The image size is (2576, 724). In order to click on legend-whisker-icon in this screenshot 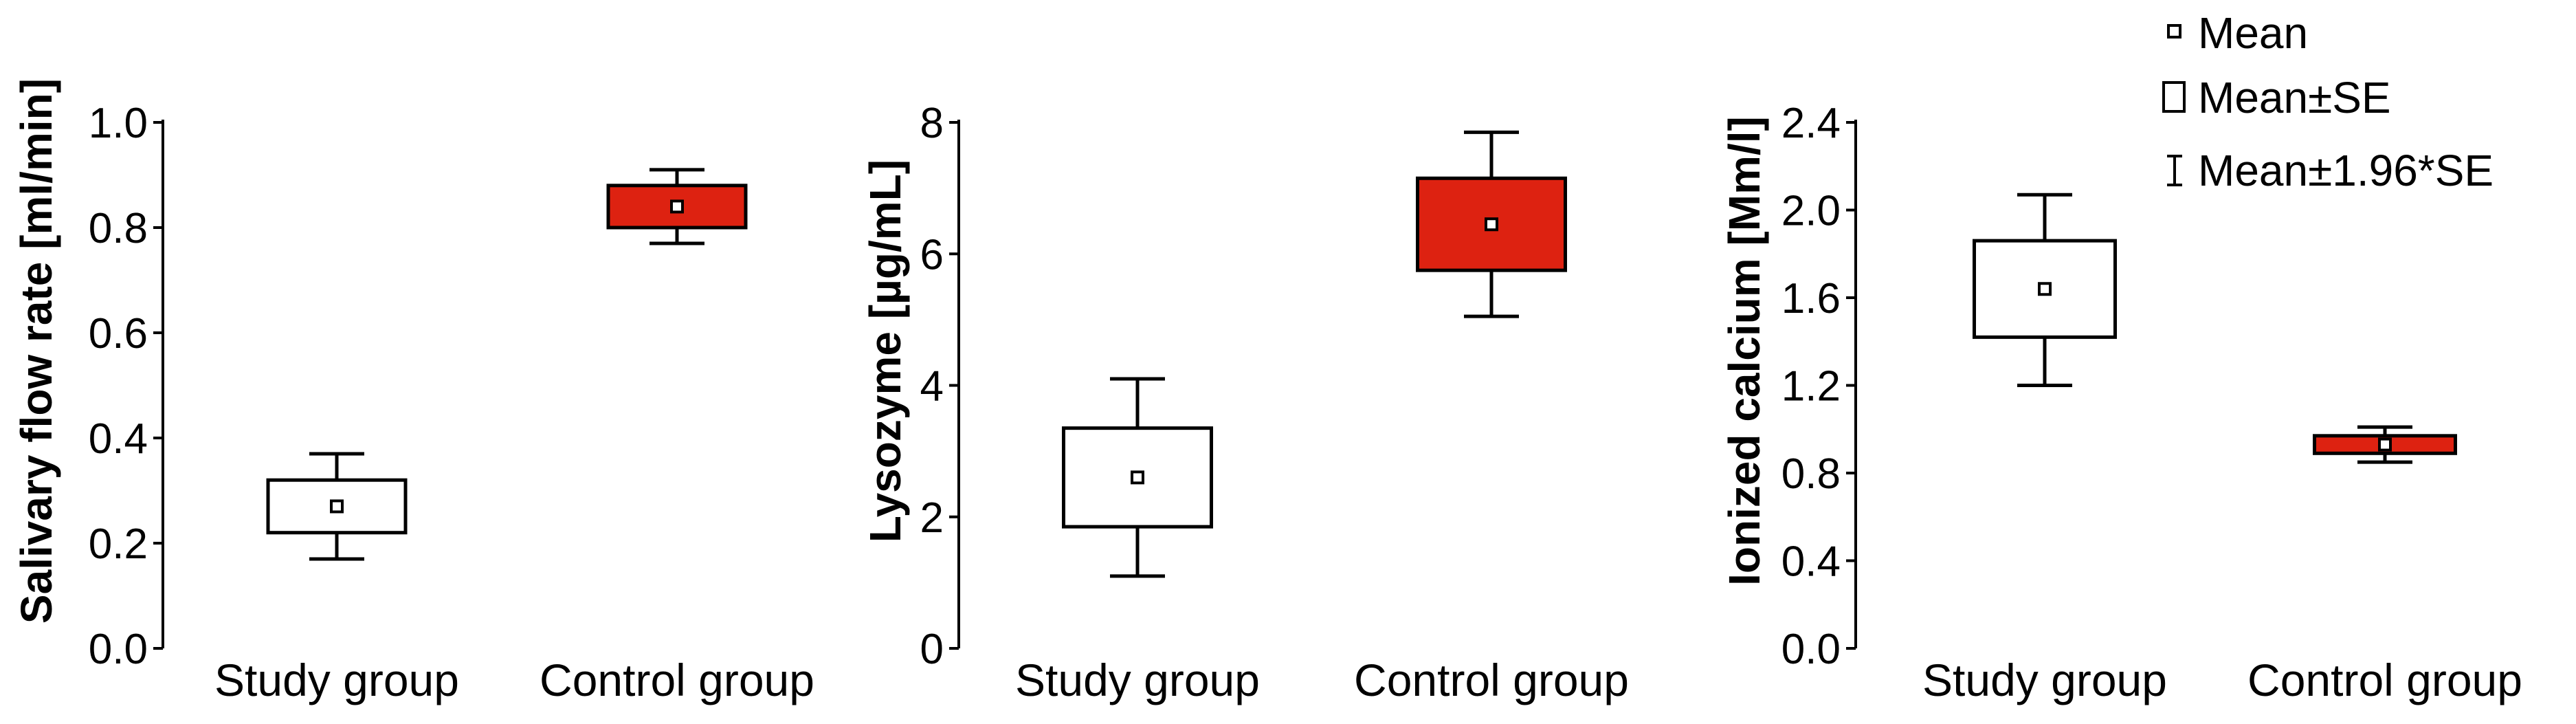, I will do `click(2174, 170)`.